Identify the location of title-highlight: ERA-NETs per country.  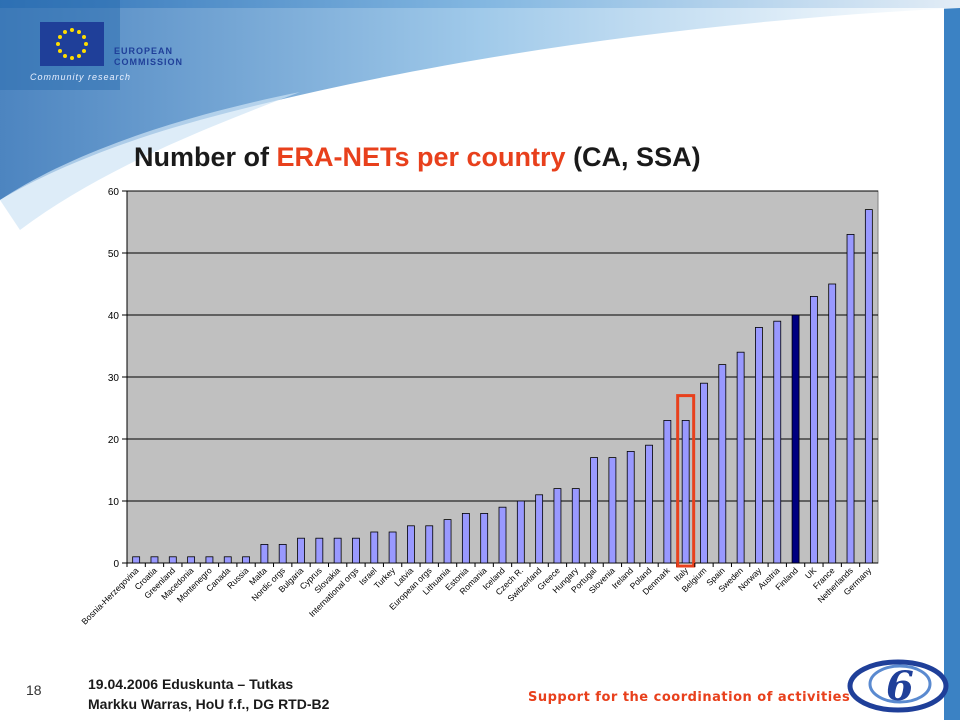
(421, 157).